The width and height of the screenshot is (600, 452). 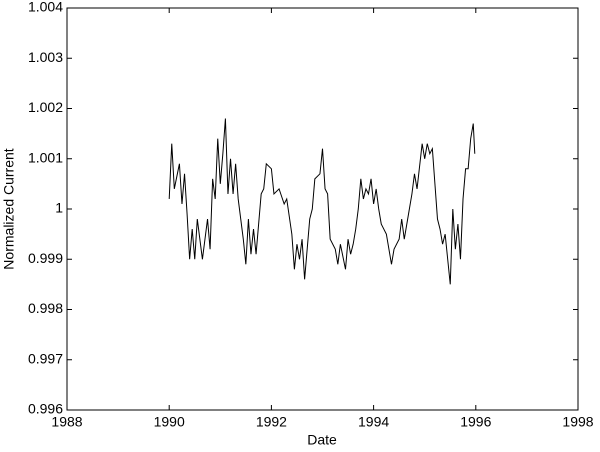 I want to click on x-tick-label: 1998, so click(x=577, y=422).